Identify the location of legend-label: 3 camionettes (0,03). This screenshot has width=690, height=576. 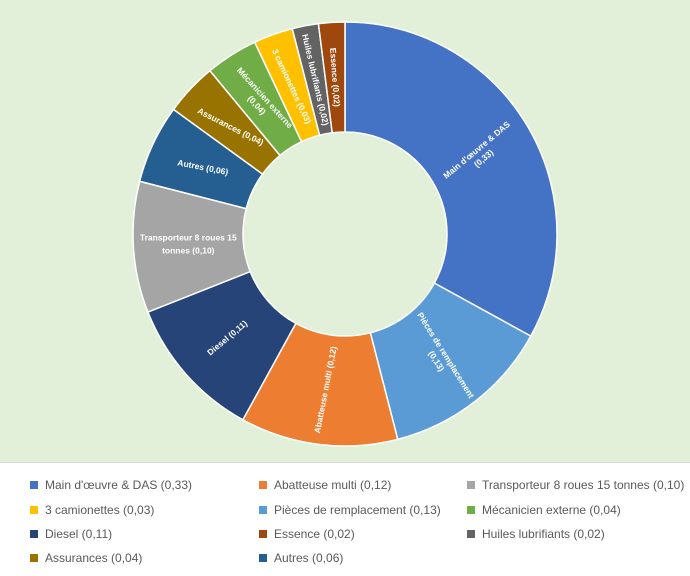
(100, 510).